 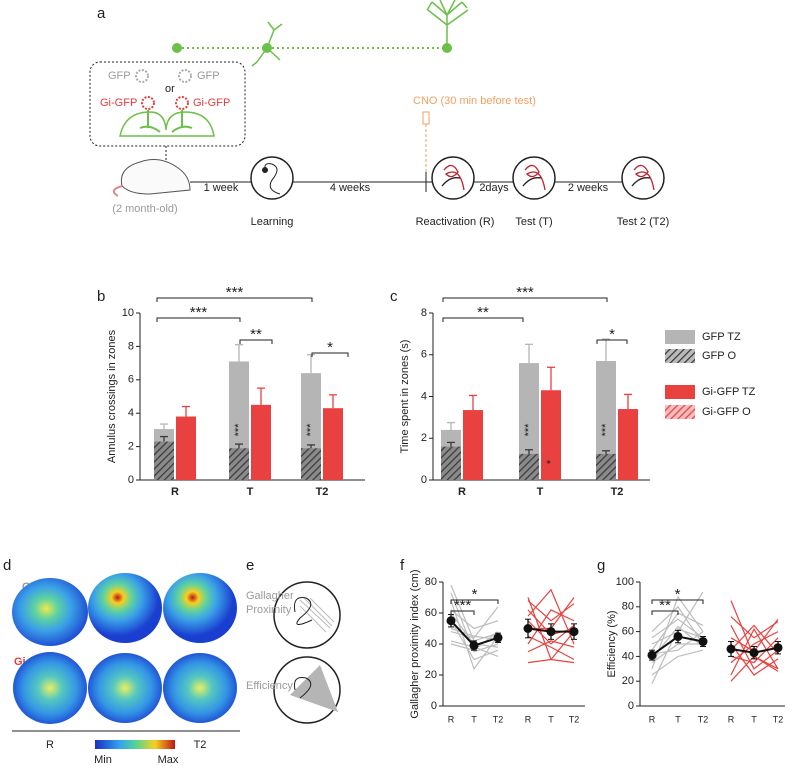 I want to click on dendrites, so click(x=267, y=44).